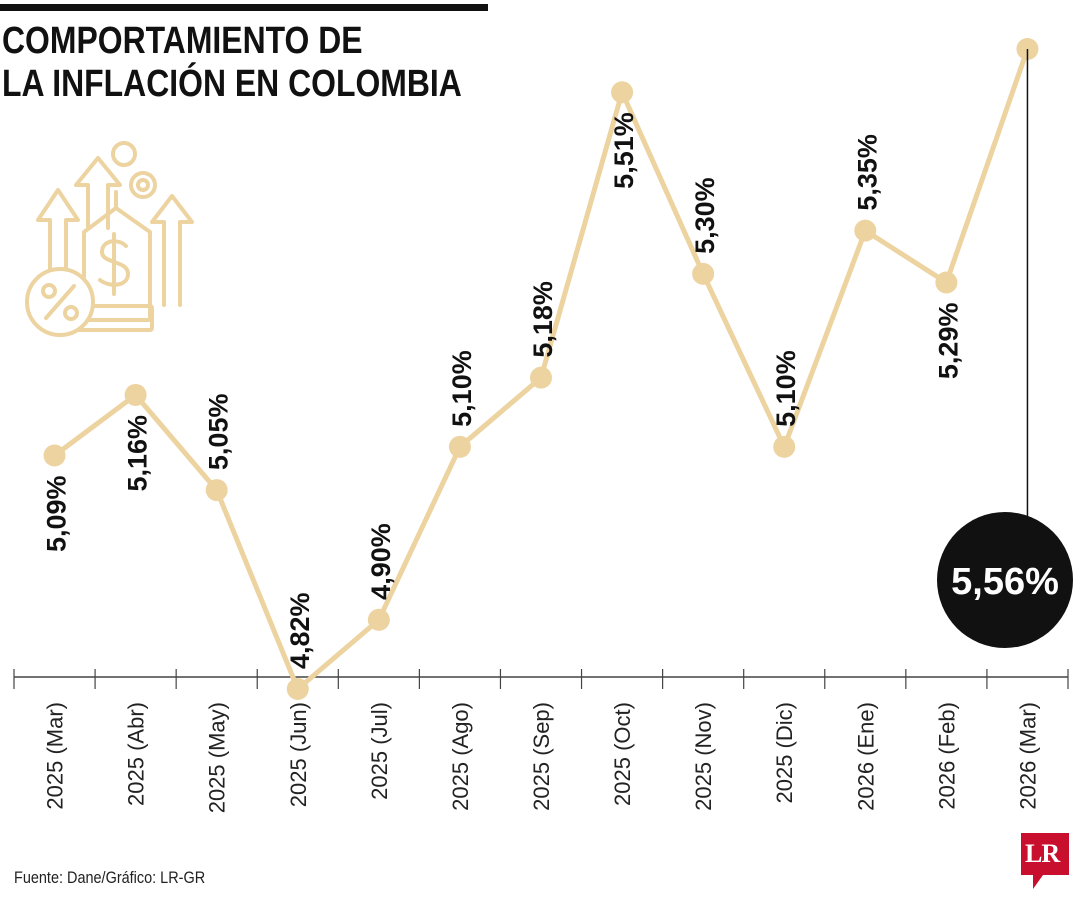  What do you see at coordinates (703, 756) in the screenshot?
I see `x-tick-label: 2025 (Nov)` at bounding box center [703, 756].